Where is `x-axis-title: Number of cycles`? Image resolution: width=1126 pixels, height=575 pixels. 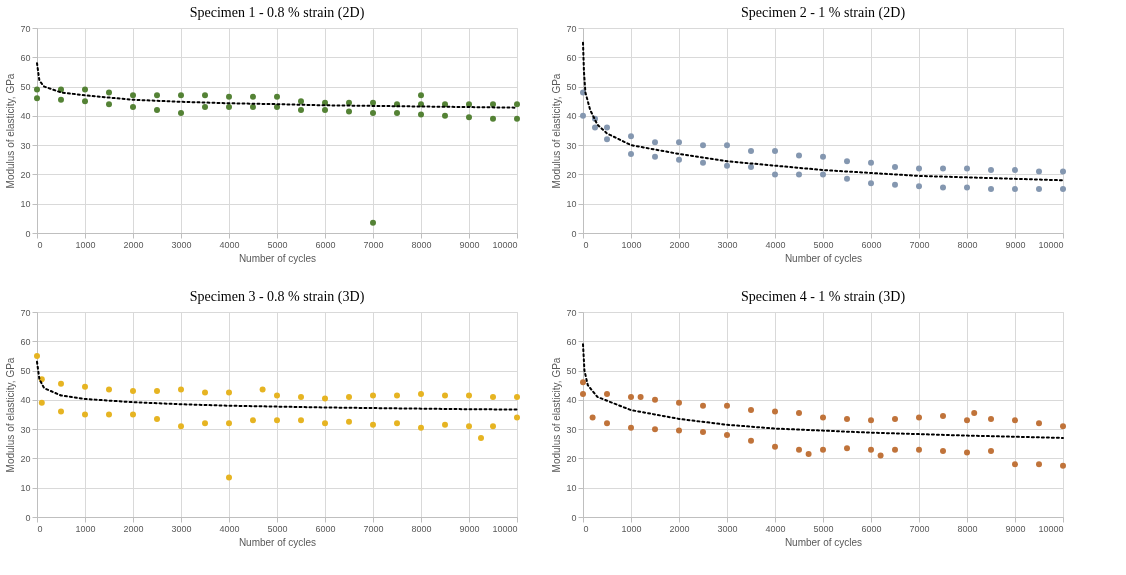 x-axis-title: Number of cycles is located at coordinates (277, 542).